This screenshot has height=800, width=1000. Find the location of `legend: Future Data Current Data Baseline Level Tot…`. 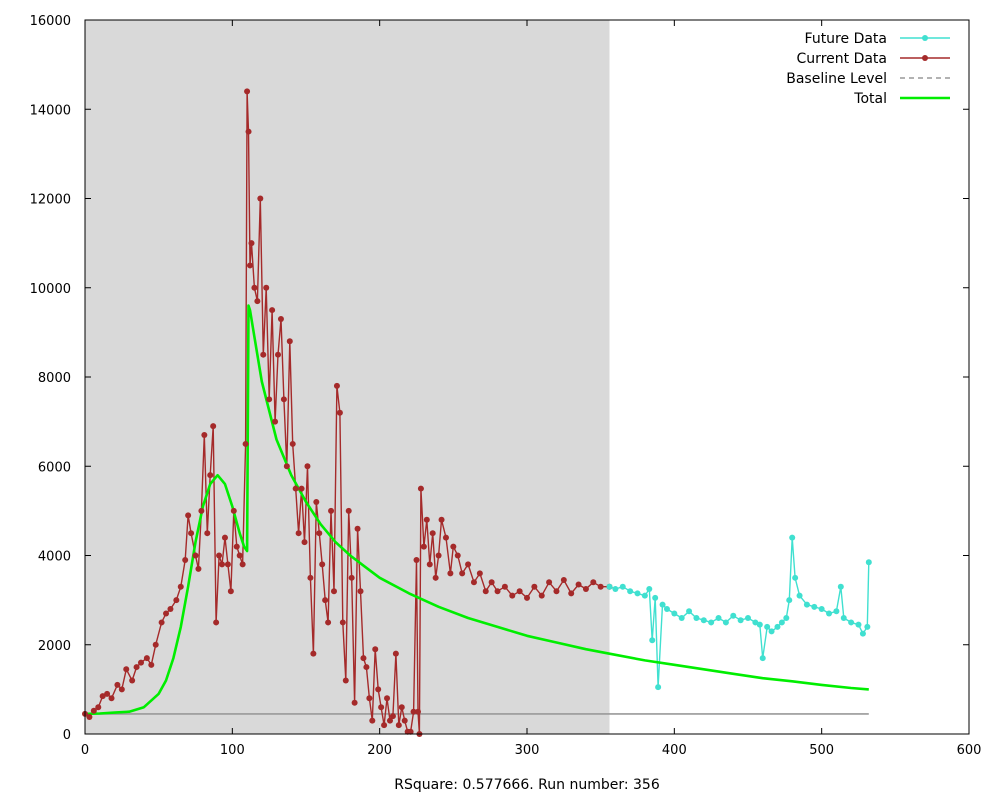

legend: Future Data Current Data Baseline Level Tot… is located at coordinates (868, 69).